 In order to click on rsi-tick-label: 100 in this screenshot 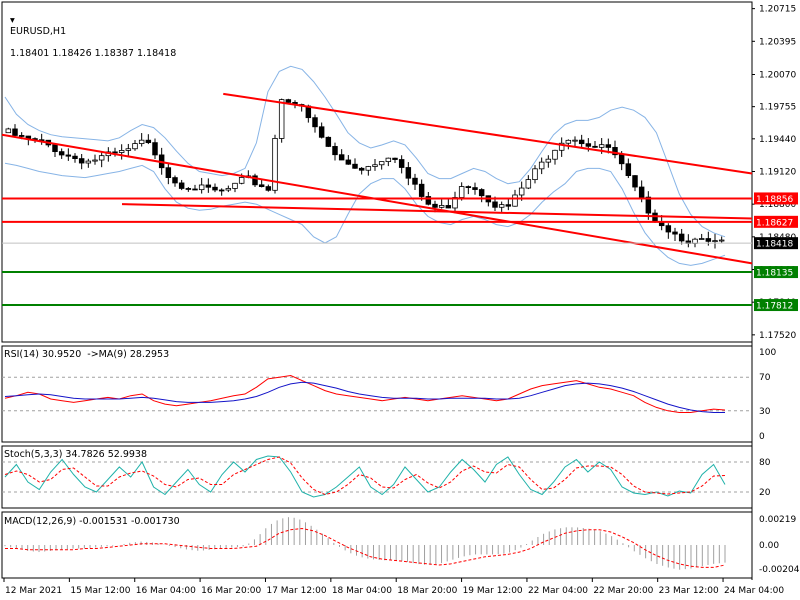, I will do `click(767, 353)`.